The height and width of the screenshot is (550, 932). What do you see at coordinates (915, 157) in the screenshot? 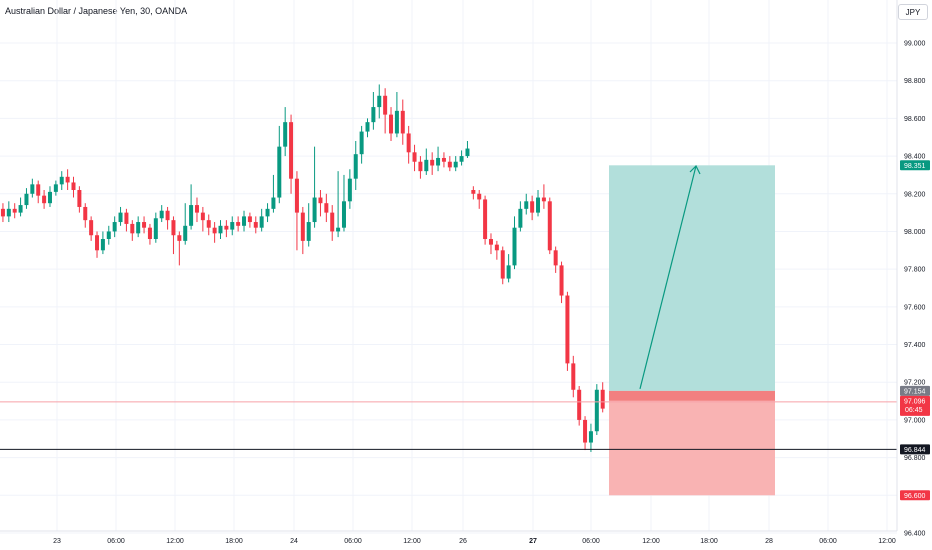
I see `price-tick-label: 98.400` at bounding box center [915, 157].